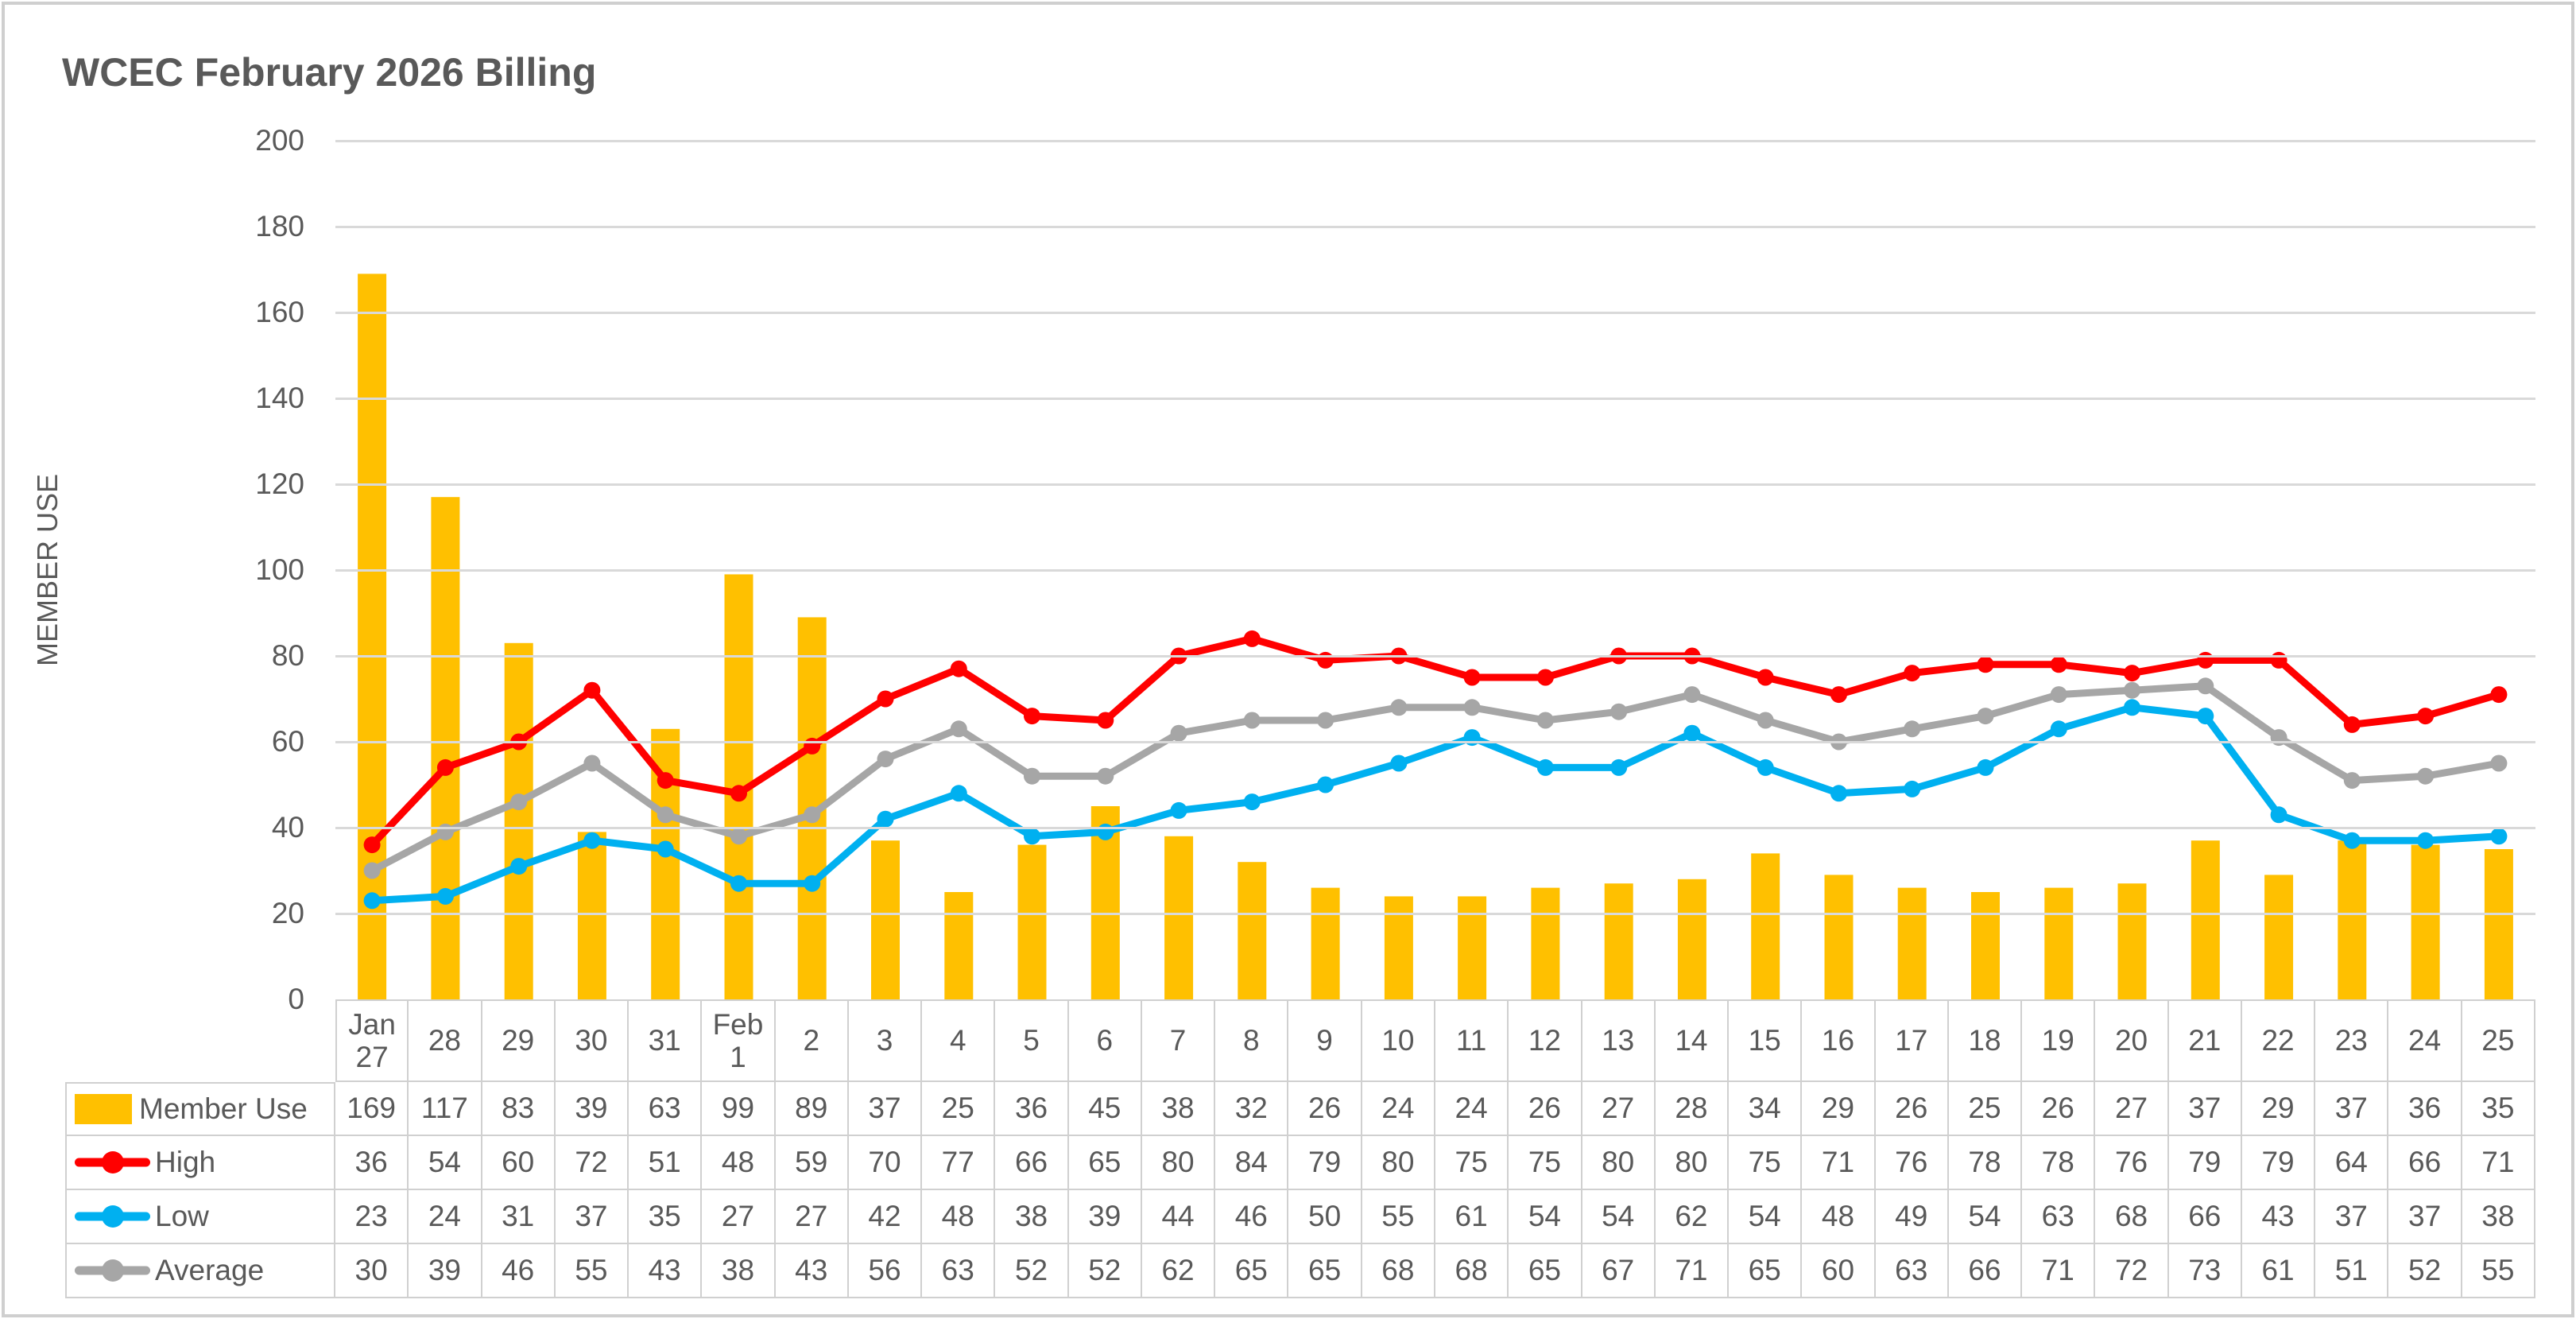  I want to click on value-cell-average: 52, so click(1105, 1271).